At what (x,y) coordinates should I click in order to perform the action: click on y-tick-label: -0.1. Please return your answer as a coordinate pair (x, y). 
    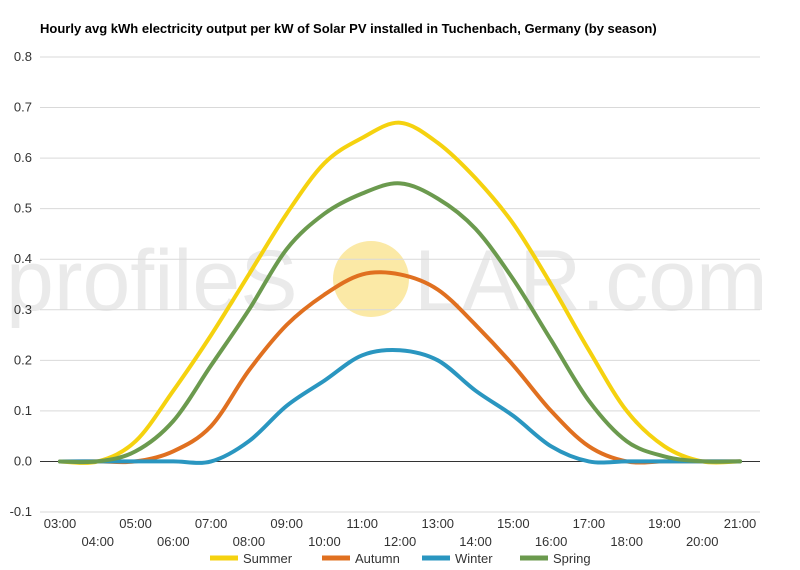
    Looking at the image, I should click on (21, 511).